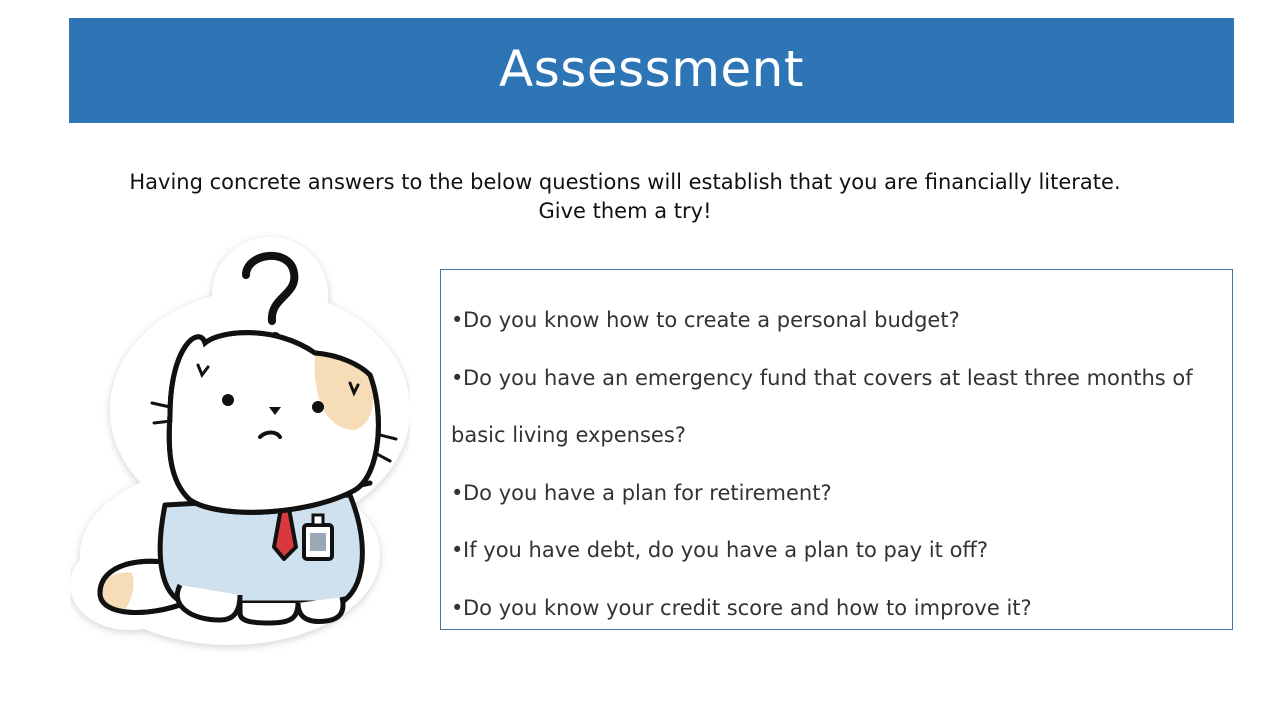  I want to click on slide-title: Assessment, so click(651, 68).